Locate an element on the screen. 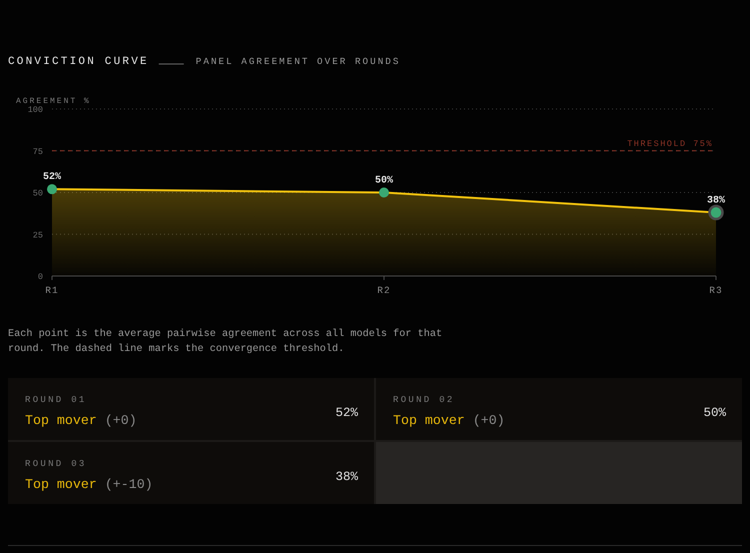  chart-title: CONVICTION CURVE is located at coordinates (78, 62).